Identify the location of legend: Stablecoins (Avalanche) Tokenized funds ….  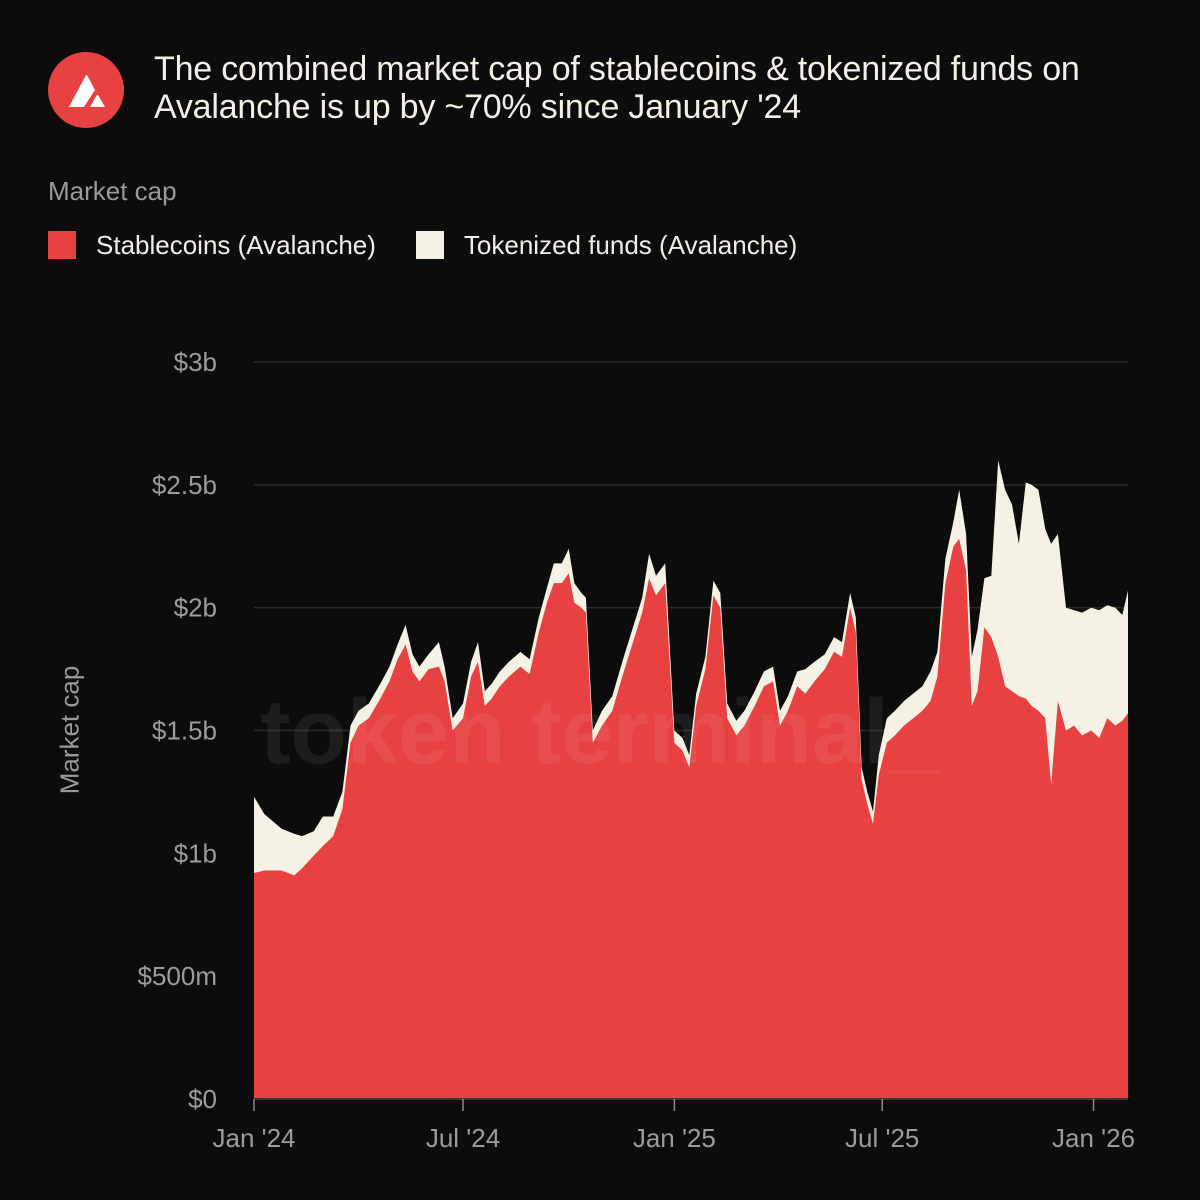
(442, 245).